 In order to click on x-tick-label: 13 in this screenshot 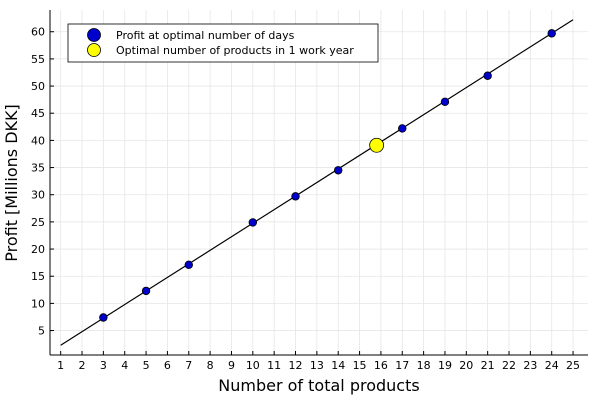, I will do `click(317, 365)`.